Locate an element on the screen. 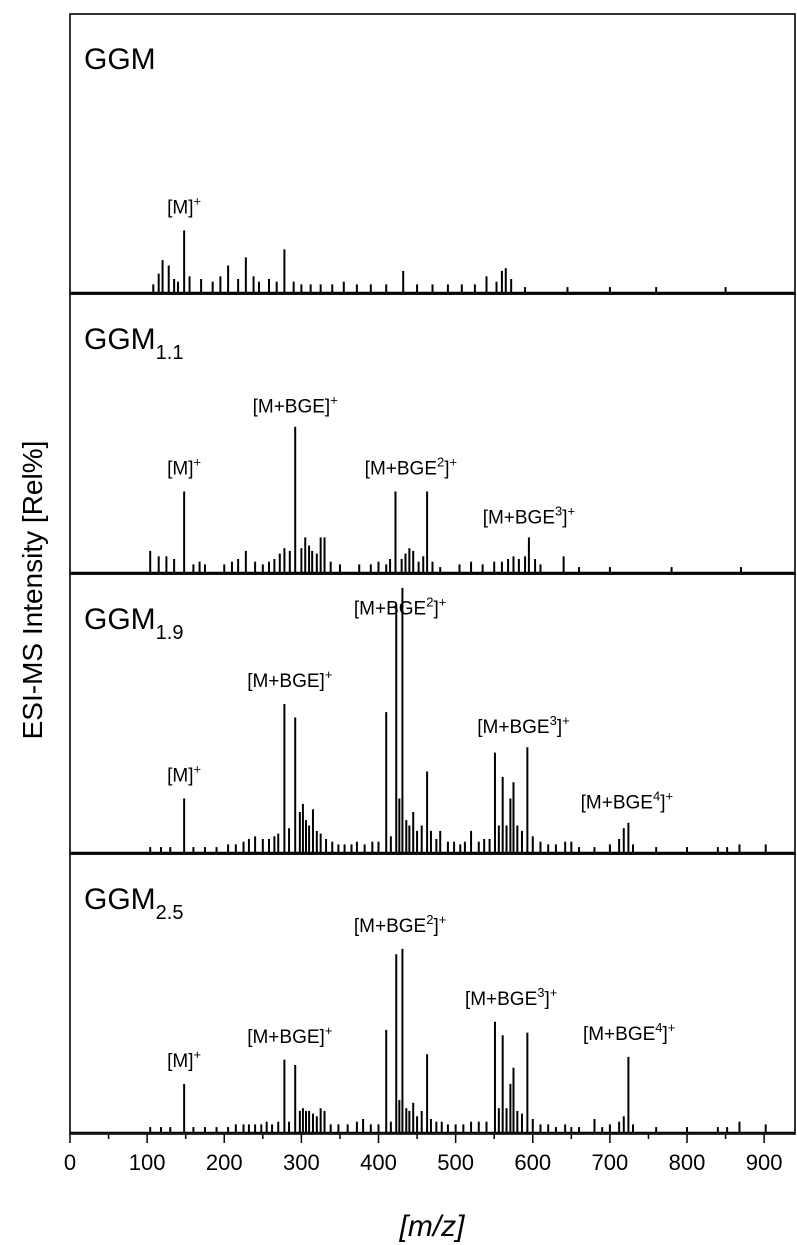  y-axis-label: ESI-MS Intensity [Rel%] is located at coordinates (32, 590).